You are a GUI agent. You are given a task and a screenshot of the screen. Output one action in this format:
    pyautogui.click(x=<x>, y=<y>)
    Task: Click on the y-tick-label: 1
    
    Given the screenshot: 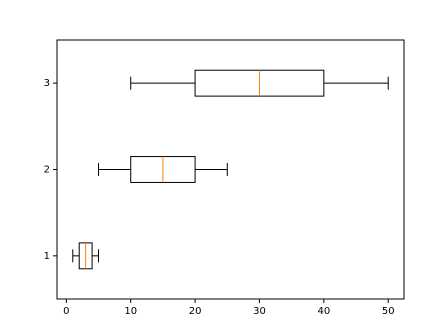 What is the action you would take?
    pyautogui.click(x=47, y=256)
    